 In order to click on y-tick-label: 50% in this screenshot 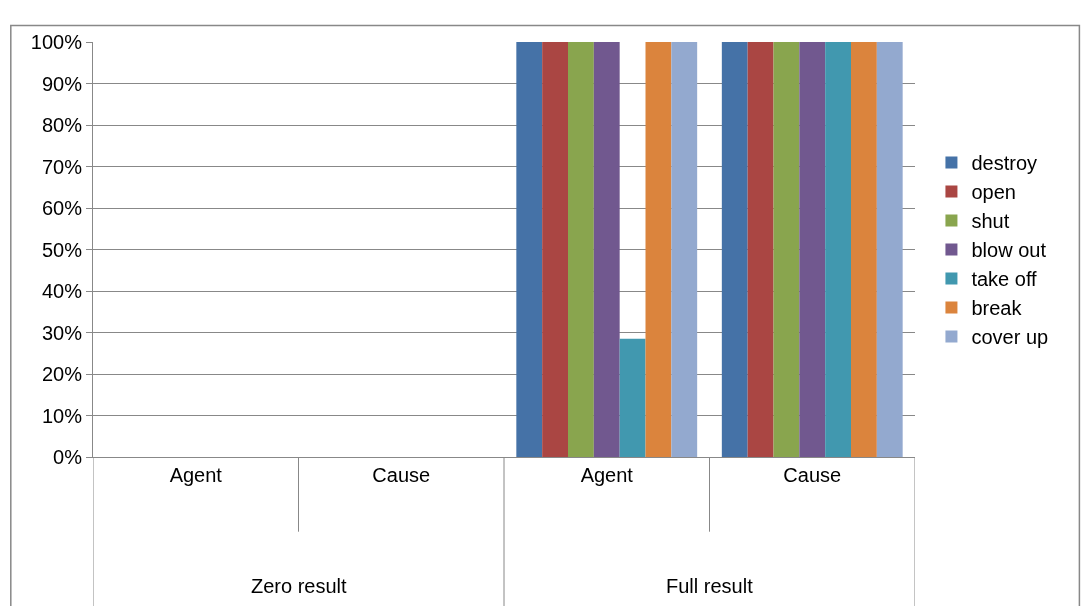, I will do `click(62, 249)`.